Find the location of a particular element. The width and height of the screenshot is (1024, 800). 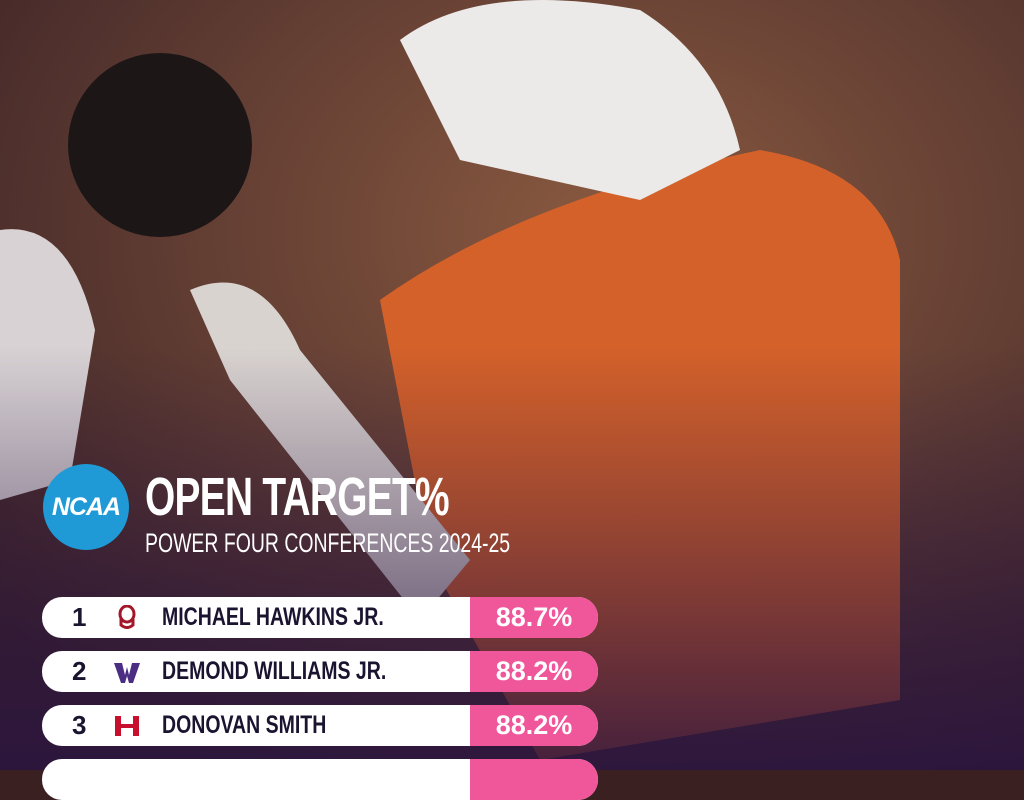

table-row: 3 DONOVAN SMITH 88.2% is located at coordinates (320, 725).